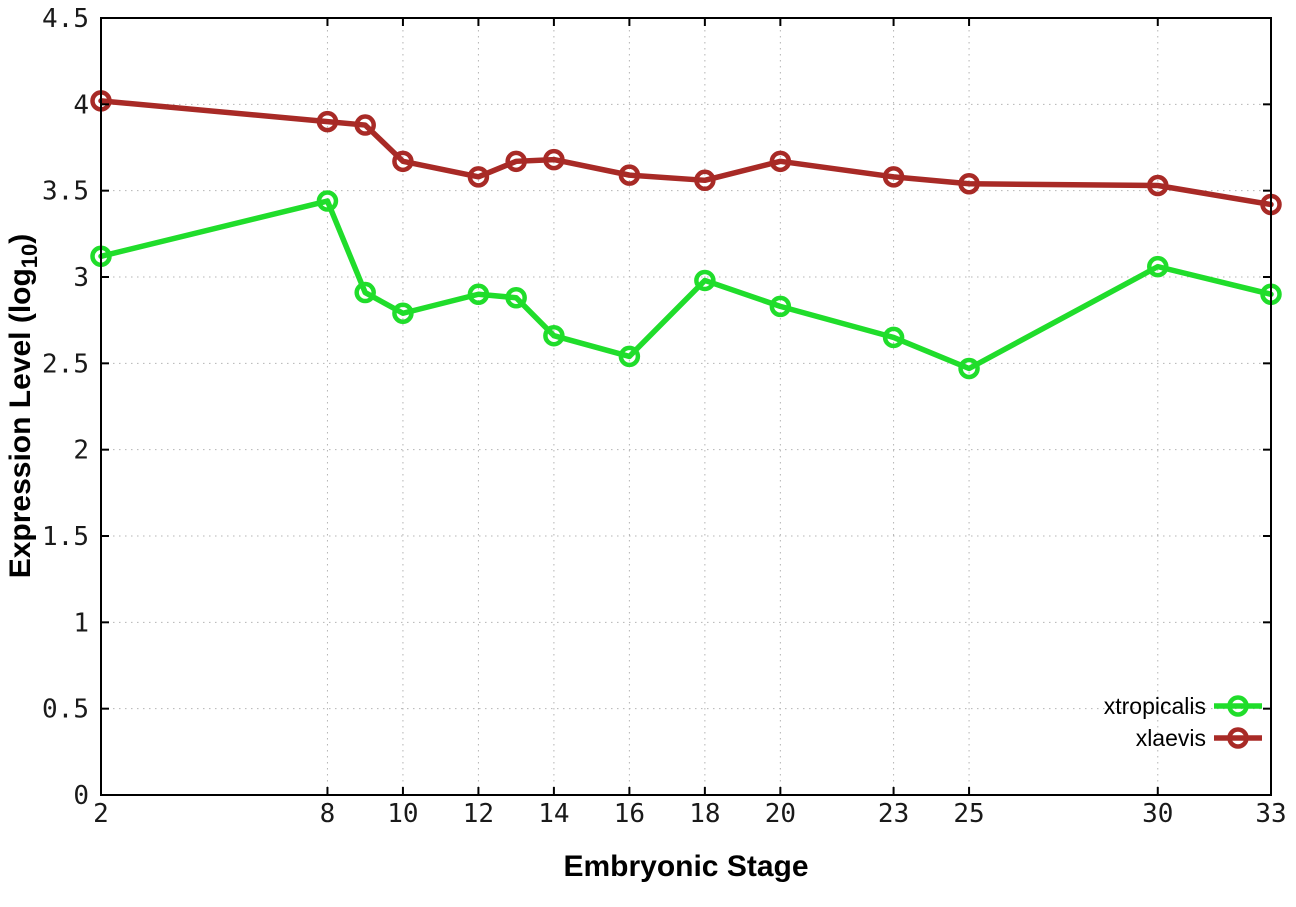 The image size is (1296, 907). What do you see at coordinates (1183, 722) in the screenshot?
I see `legend: xtropicalis xlaevis` at bounding box center [1183, 722].